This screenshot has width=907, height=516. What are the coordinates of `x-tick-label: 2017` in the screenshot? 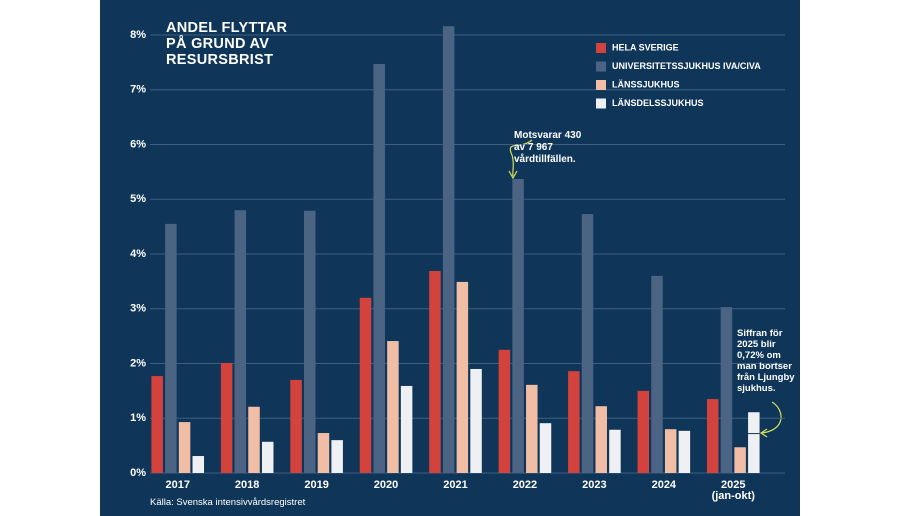 It's located at (177, 485).